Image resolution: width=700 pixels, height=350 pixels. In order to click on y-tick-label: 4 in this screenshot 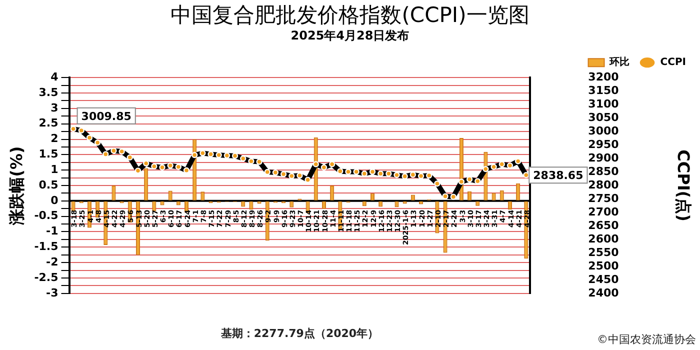, I will do `click(54, 77)`.